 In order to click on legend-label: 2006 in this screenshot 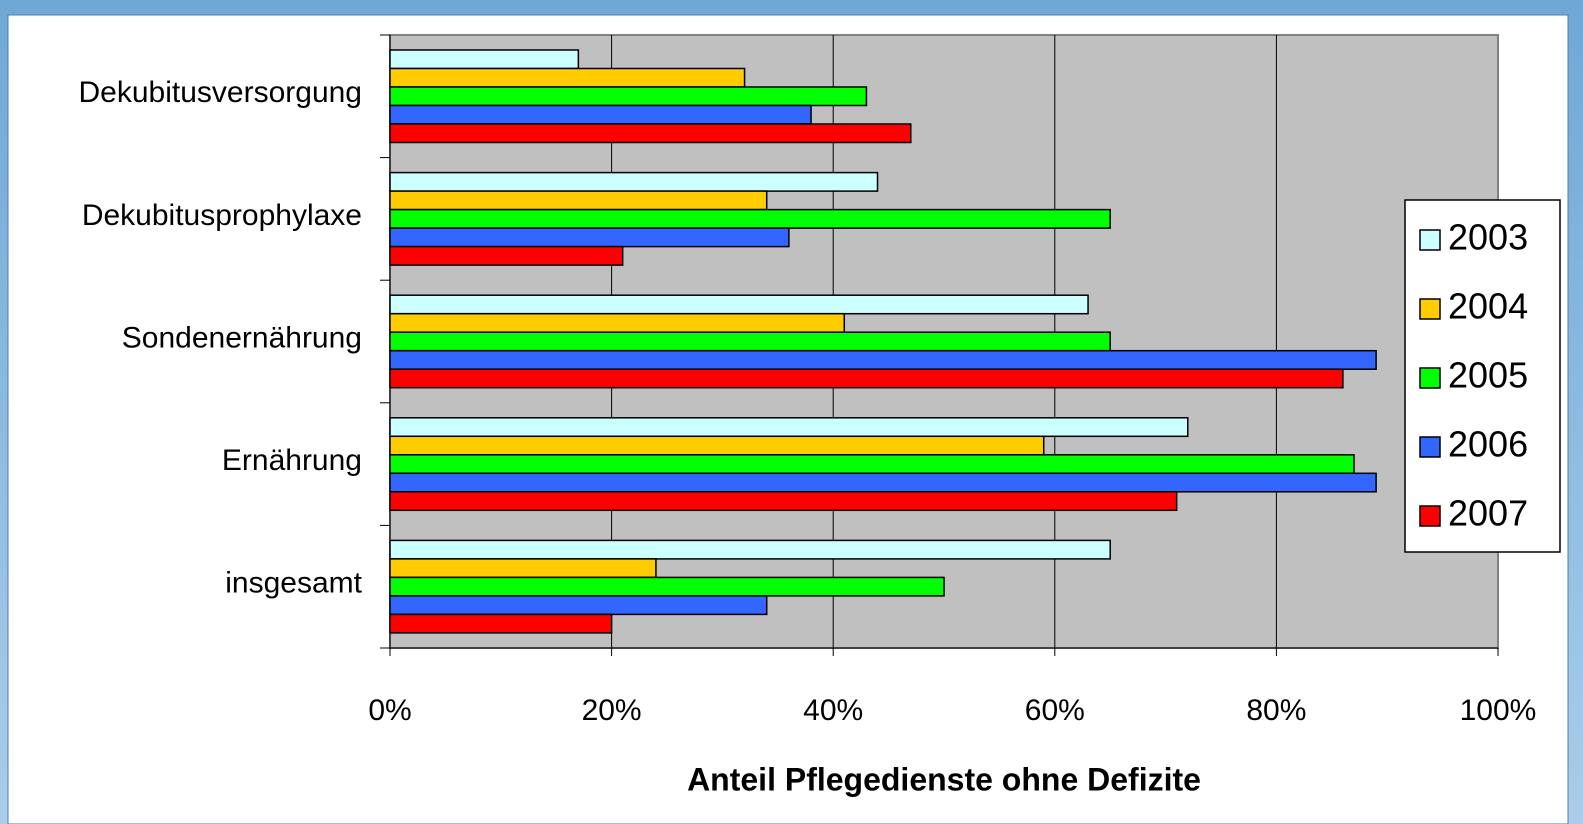, I will do `click(1488, 444)`.